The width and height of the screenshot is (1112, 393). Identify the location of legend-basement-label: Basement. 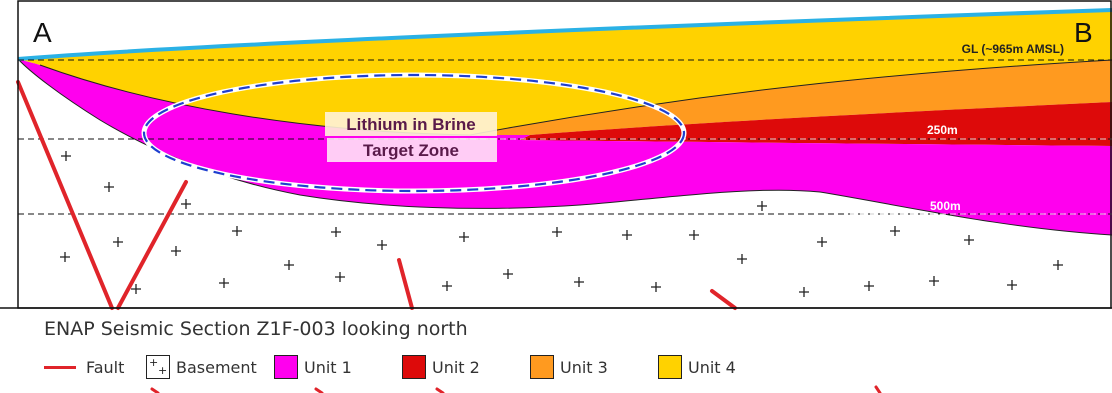
(216, 367).